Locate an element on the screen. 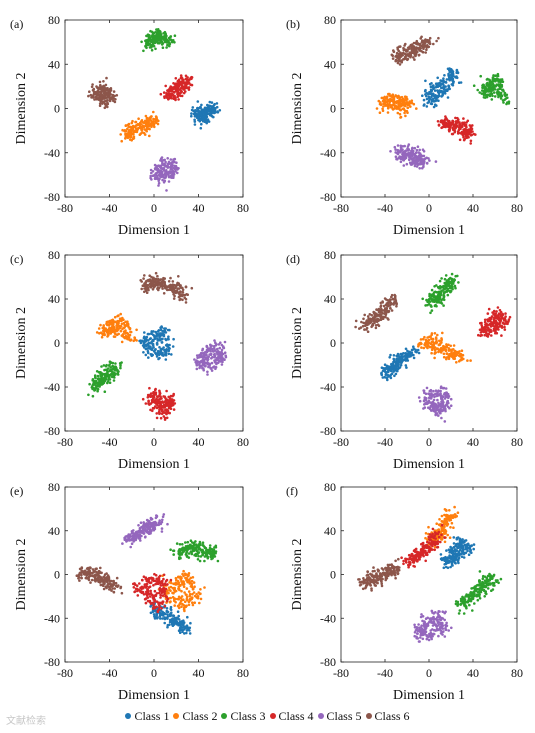 The height and width of the screenshot is (733, 535). y-tick-label: 0 is located at coordinates (333, 109).